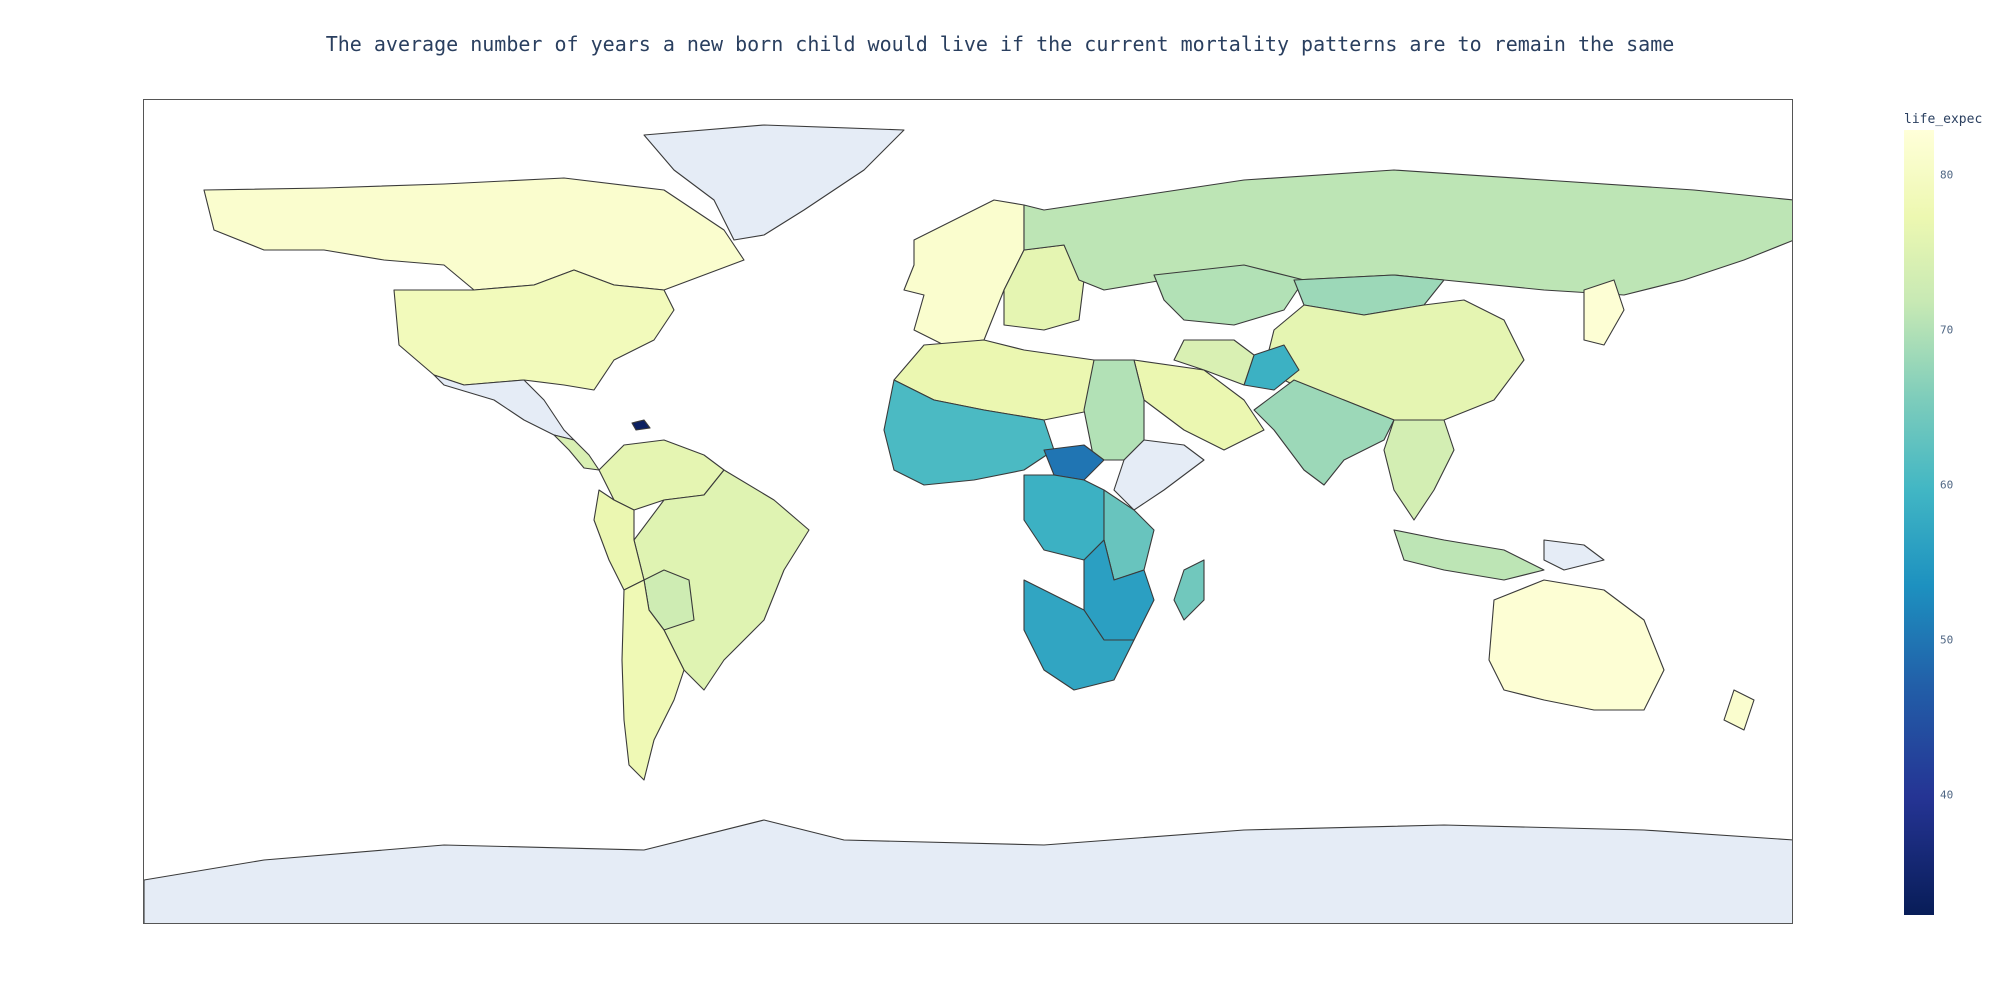 The width and height of the screenshot is (2000, 1000). What do you see at coordinates (653, 680) in the screenshot?
I see `region-argentina-chile` at bounding box center [653, 680].